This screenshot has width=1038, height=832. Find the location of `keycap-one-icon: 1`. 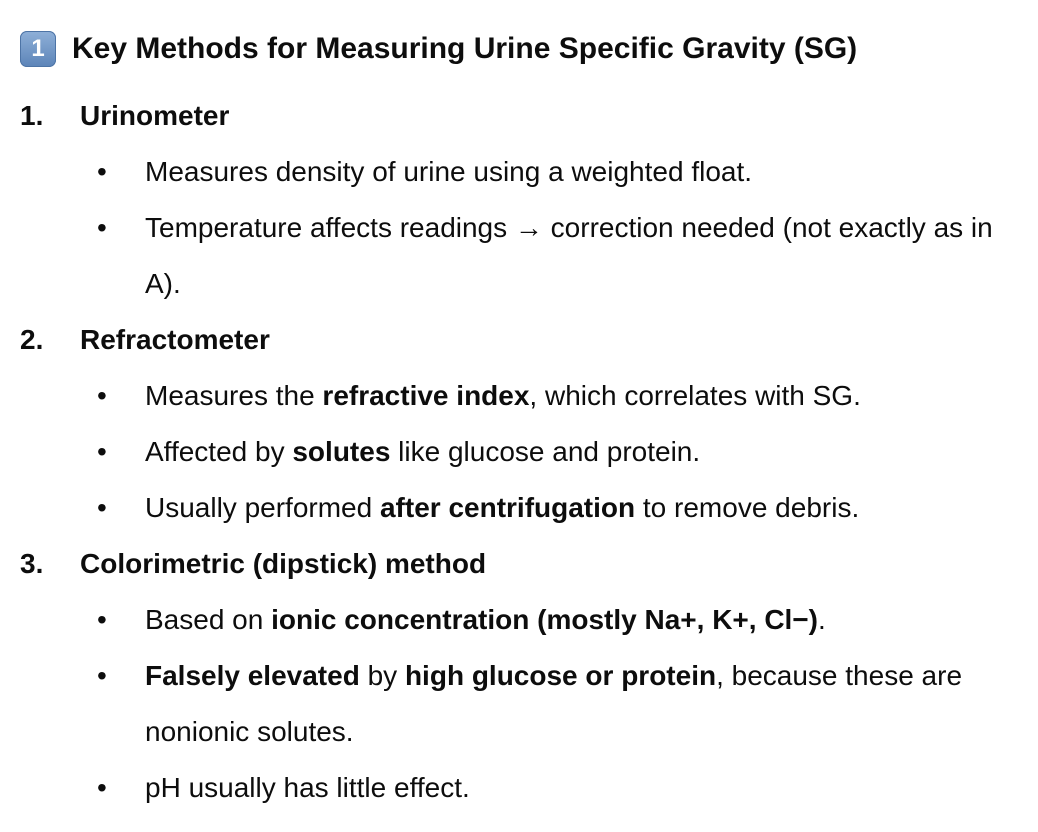

keycap-one-icon: 1 is located at coordinates (38, 49).